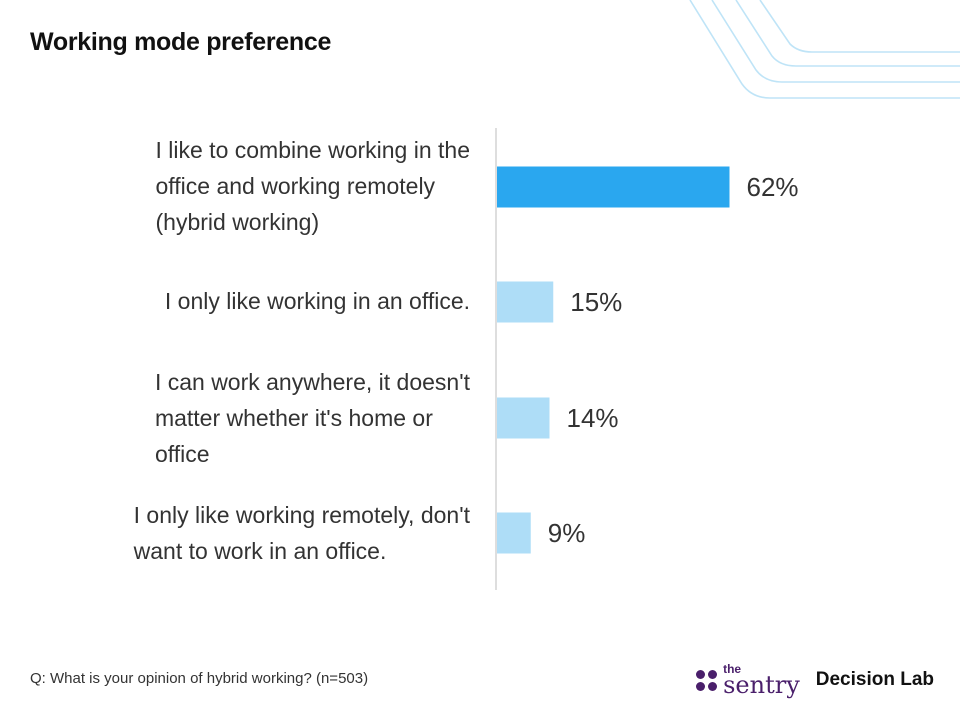 The image size is (960, 720). I want to click on the-sentry-logo: the sentry, so click(748, 680).